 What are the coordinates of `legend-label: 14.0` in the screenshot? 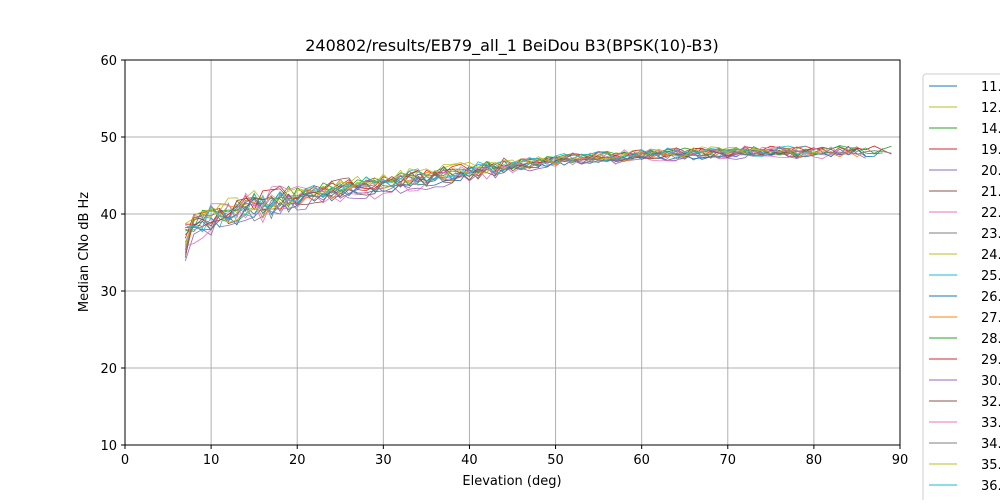 It's located at (990, 129).